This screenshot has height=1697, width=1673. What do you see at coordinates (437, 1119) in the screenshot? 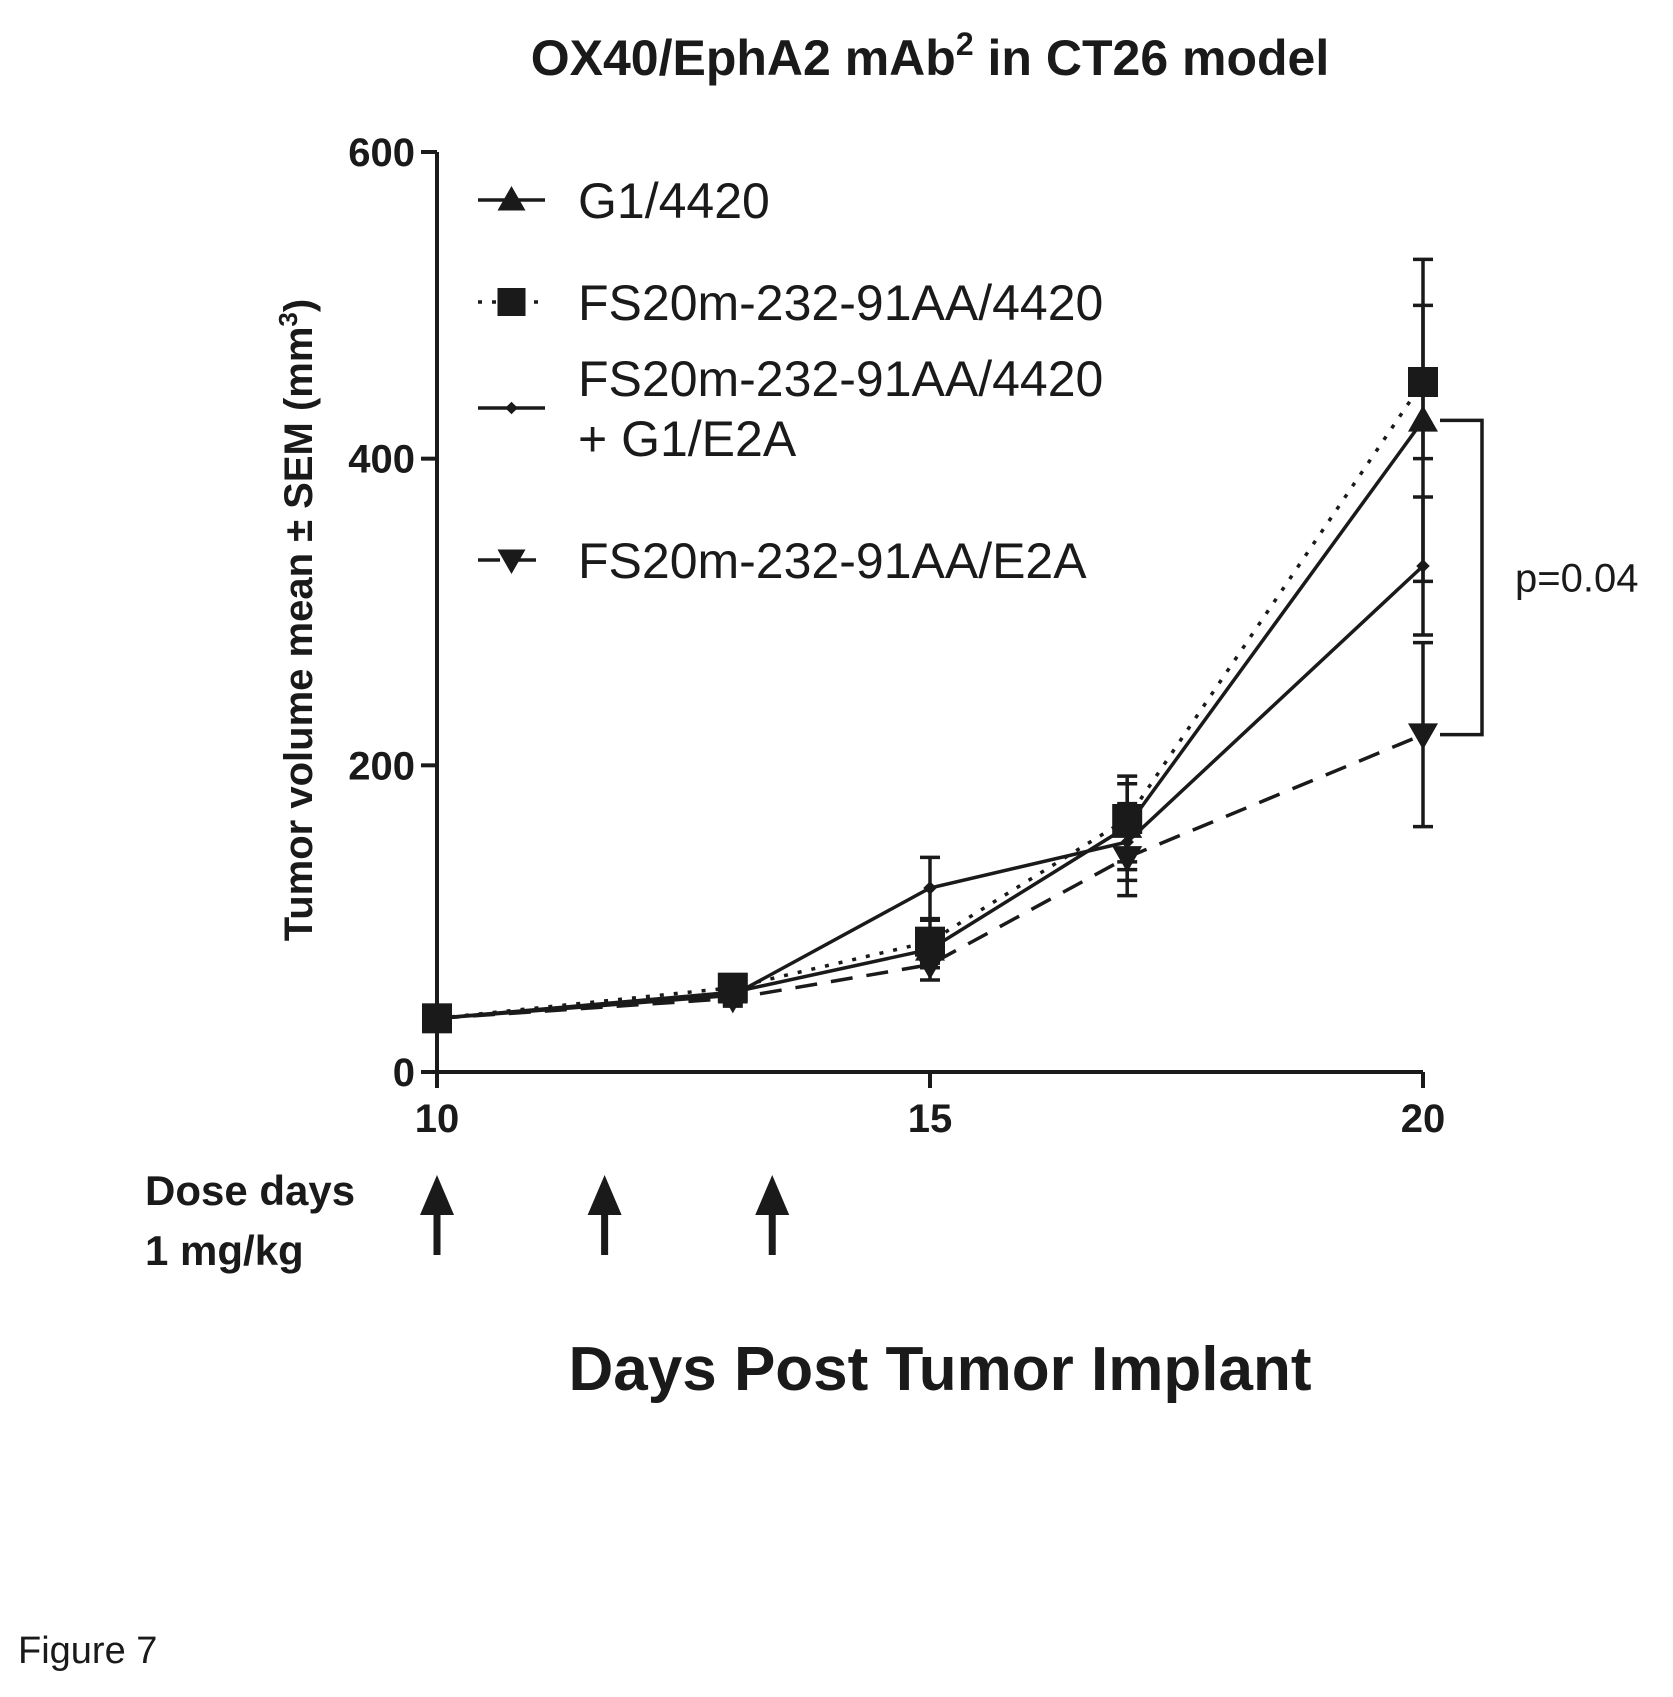
I see `x-tick-label: 10` at bounding box center [437, 1119].